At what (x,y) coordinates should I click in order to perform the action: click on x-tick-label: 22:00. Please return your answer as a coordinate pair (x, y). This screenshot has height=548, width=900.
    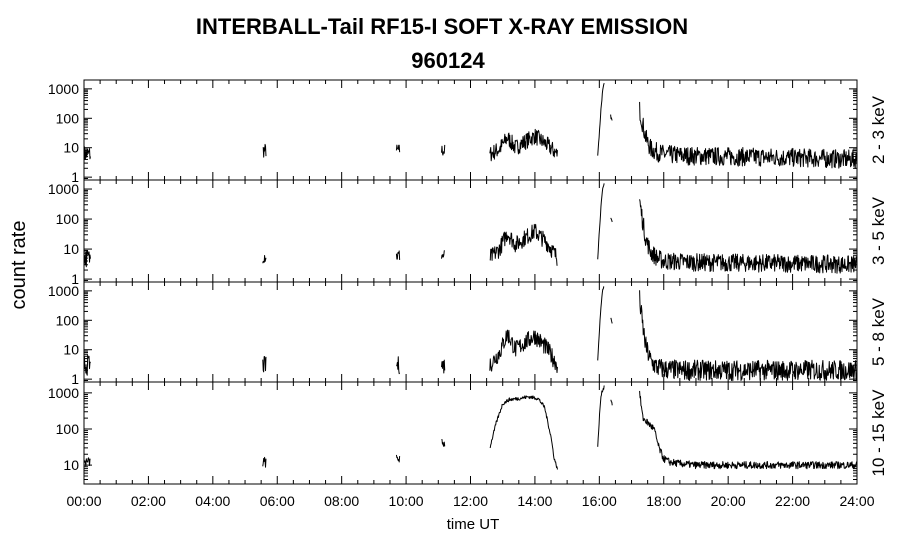
    Looking at the image, I should click on (792, 501).